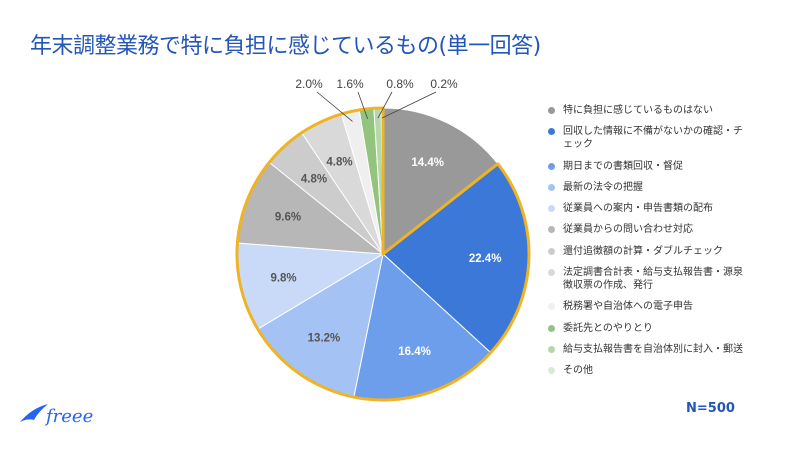 The height and width of the screenshot is (449, 800). I want to click on legend-item: 給与支払報告書を自治体別に封入・郵送, so click(648, 349).